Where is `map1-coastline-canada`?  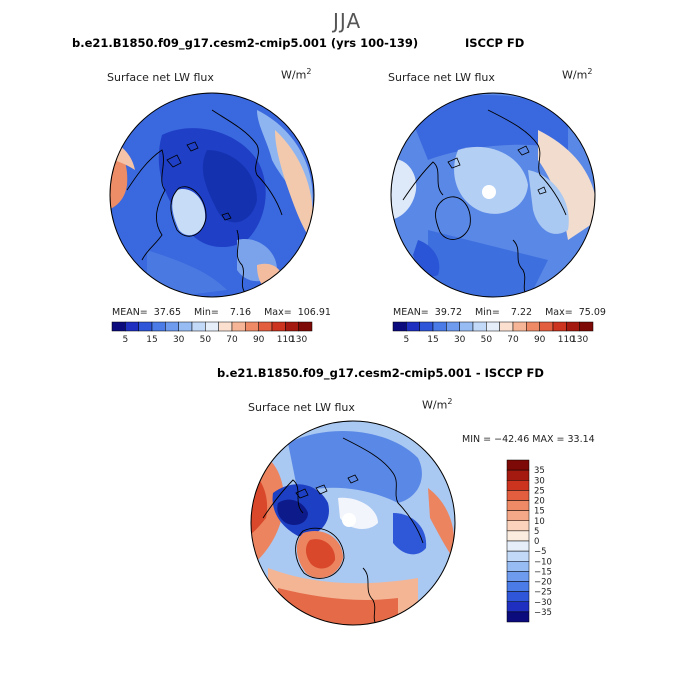
map1-coastline-canada is located at coordinates (146, 205).